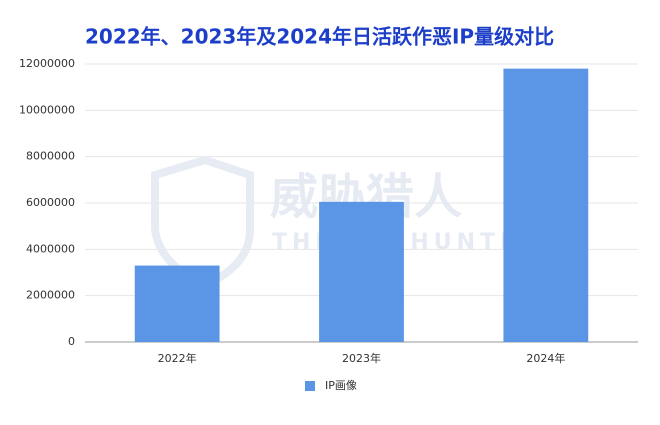 This screenshot has width=660, height=425. Describe the element at coordinates (361, 358) in the screenshot. I see `x-tick-label: 2023年` at that location.